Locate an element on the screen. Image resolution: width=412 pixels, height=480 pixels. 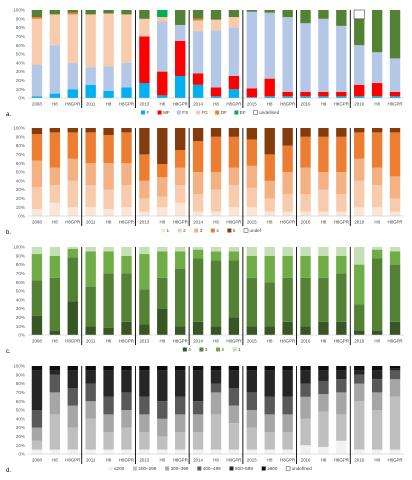
panel-label: b. is located at coordinates (8, 233).